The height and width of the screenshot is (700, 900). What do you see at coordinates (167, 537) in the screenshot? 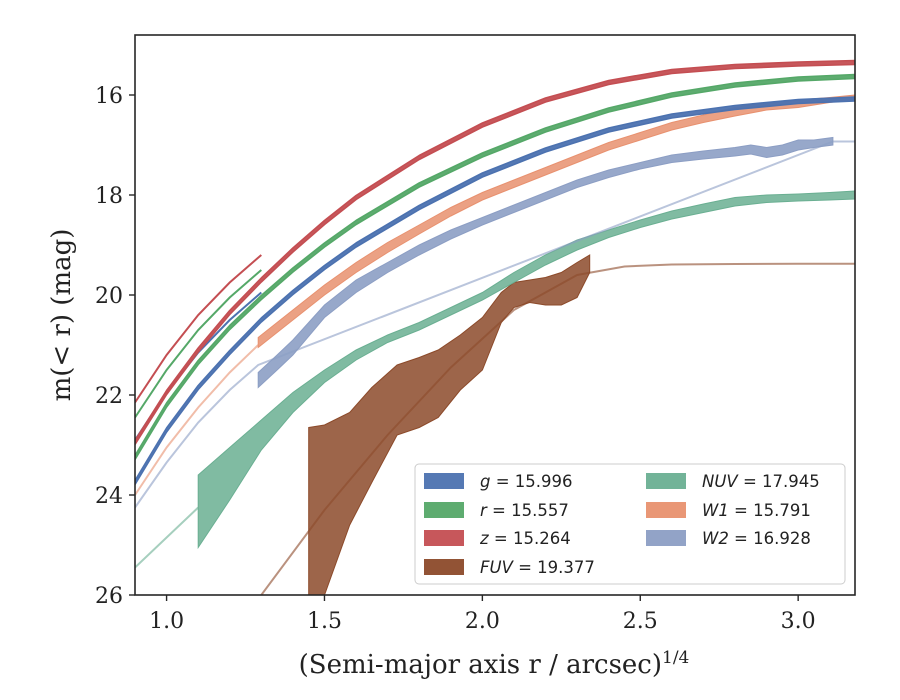
I see `series-nuv-model-line` at bounding box center [167, 537].